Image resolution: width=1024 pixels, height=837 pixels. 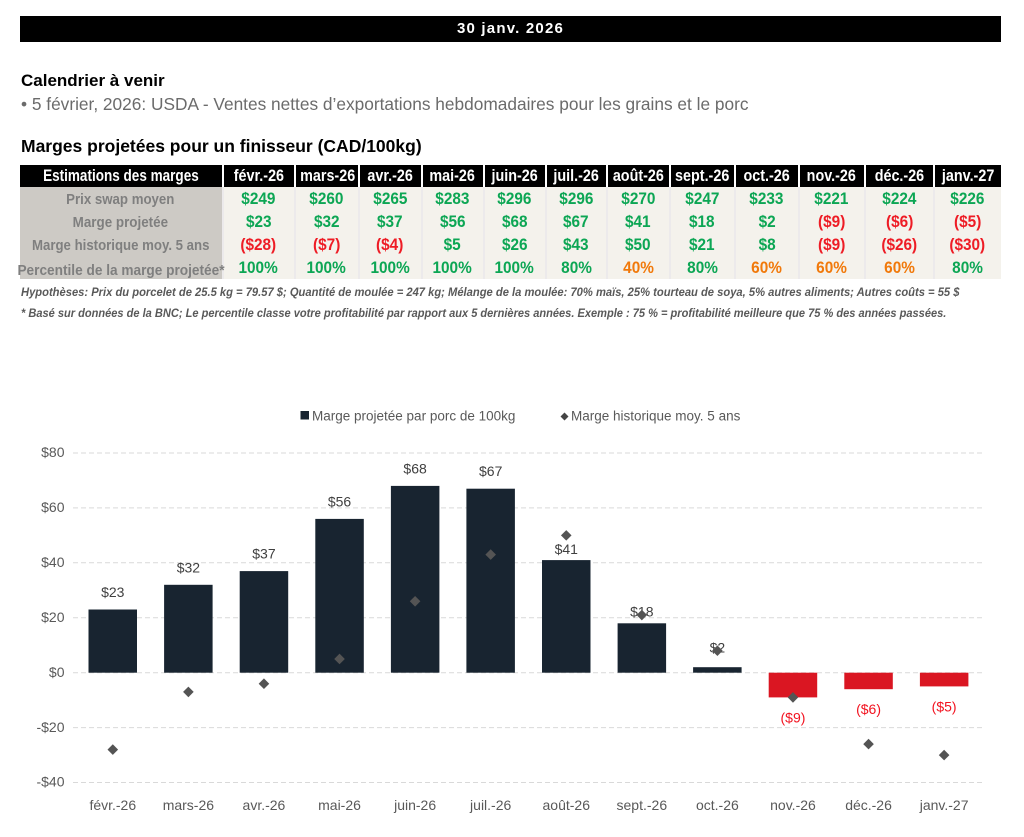 What do you see at coordinates (868, 805) in the screenshot?
I see `svg-text: déc.-26` at bounding box center [868, 805].